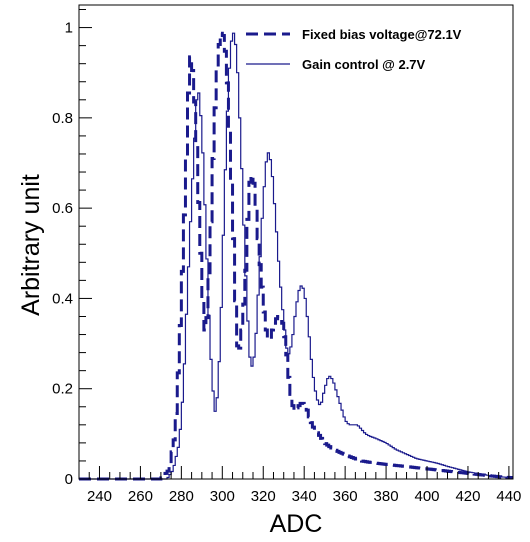 The width and height of the screenshot is (530, 542). I want to click on x-tick-label: 240, so click(99, 496).